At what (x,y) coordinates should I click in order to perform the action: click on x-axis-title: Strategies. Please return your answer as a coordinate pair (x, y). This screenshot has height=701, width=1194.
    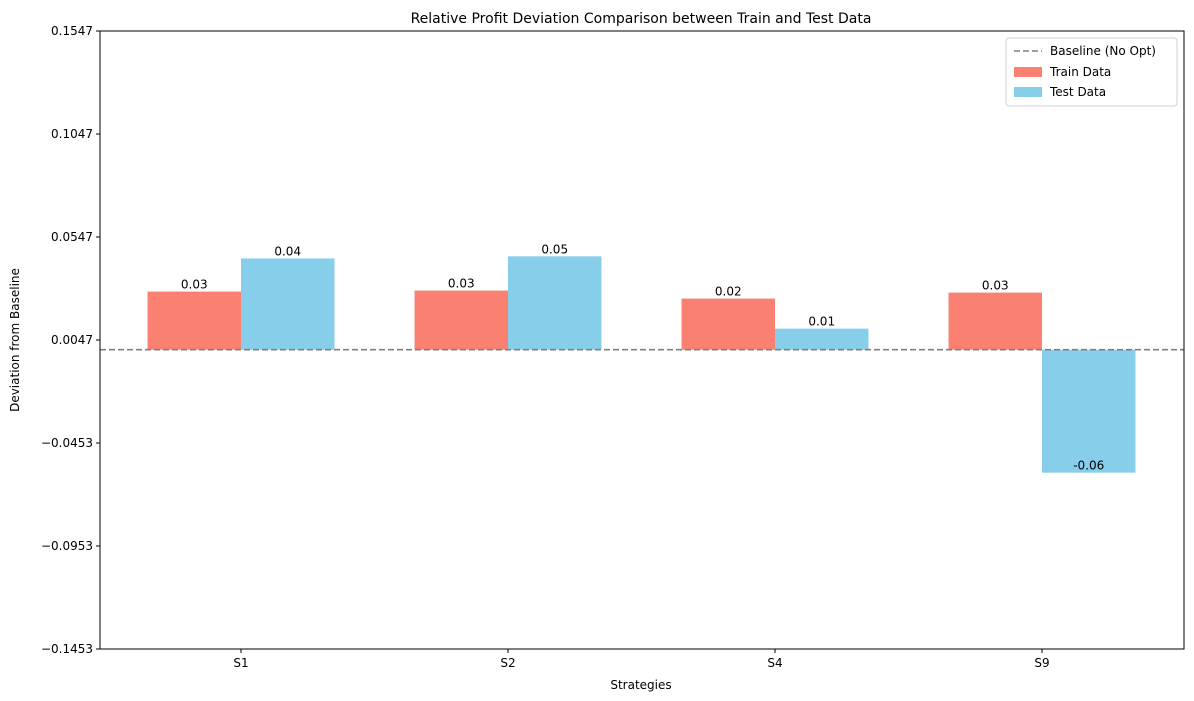
    Looking at the image, I should click on (640, 685).